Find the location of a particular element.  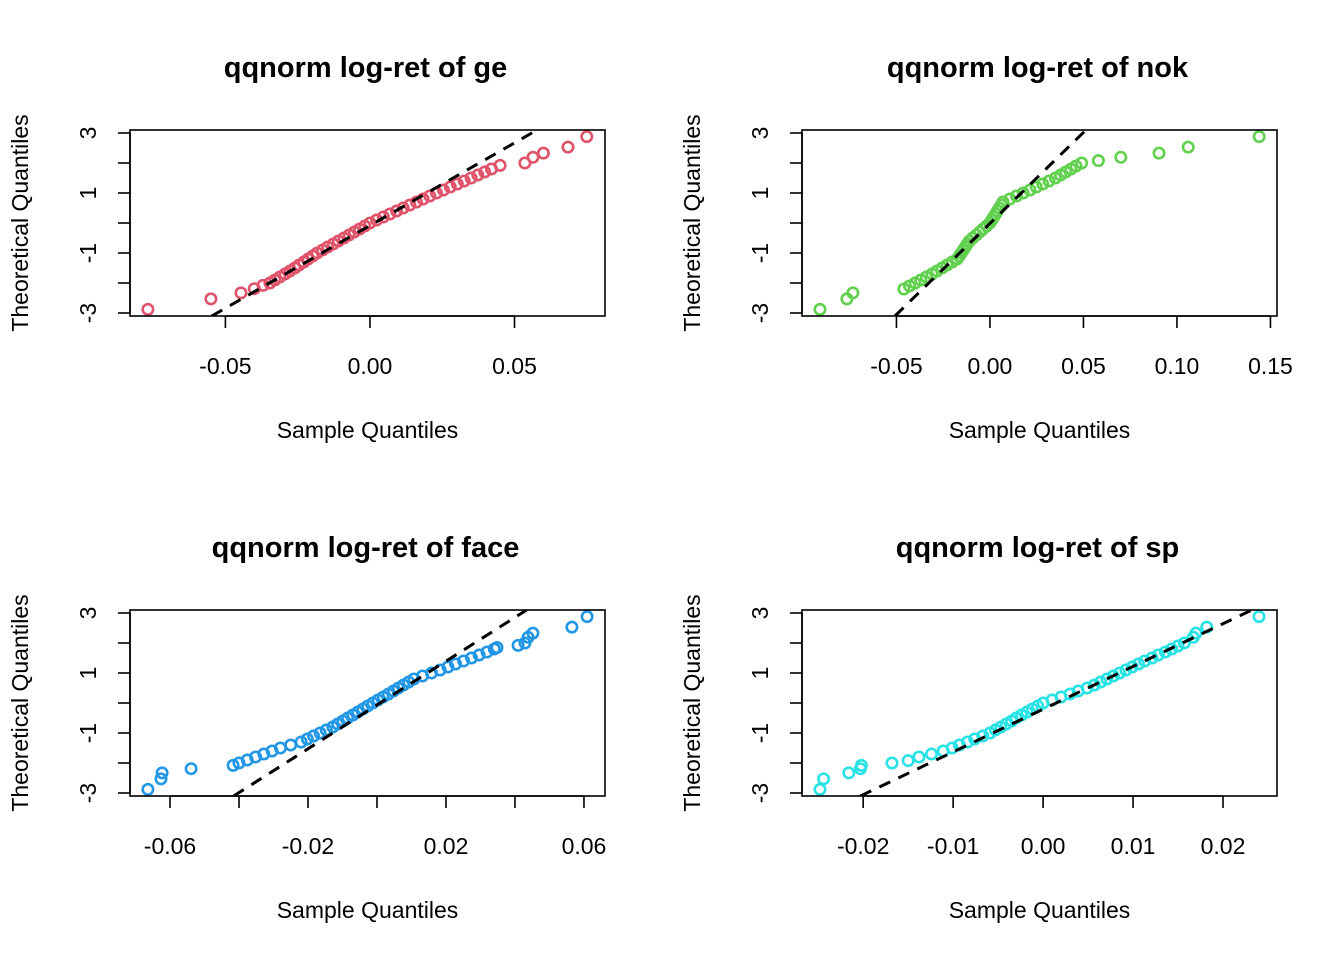

plot-frame is located at coordinates (1039, 703).